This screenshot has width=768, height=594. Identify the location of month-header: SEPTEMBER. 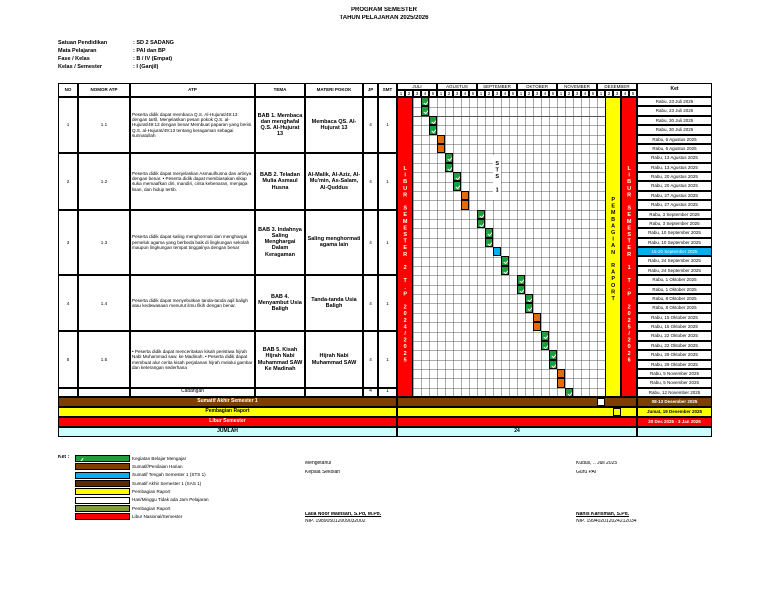
(497, 86).